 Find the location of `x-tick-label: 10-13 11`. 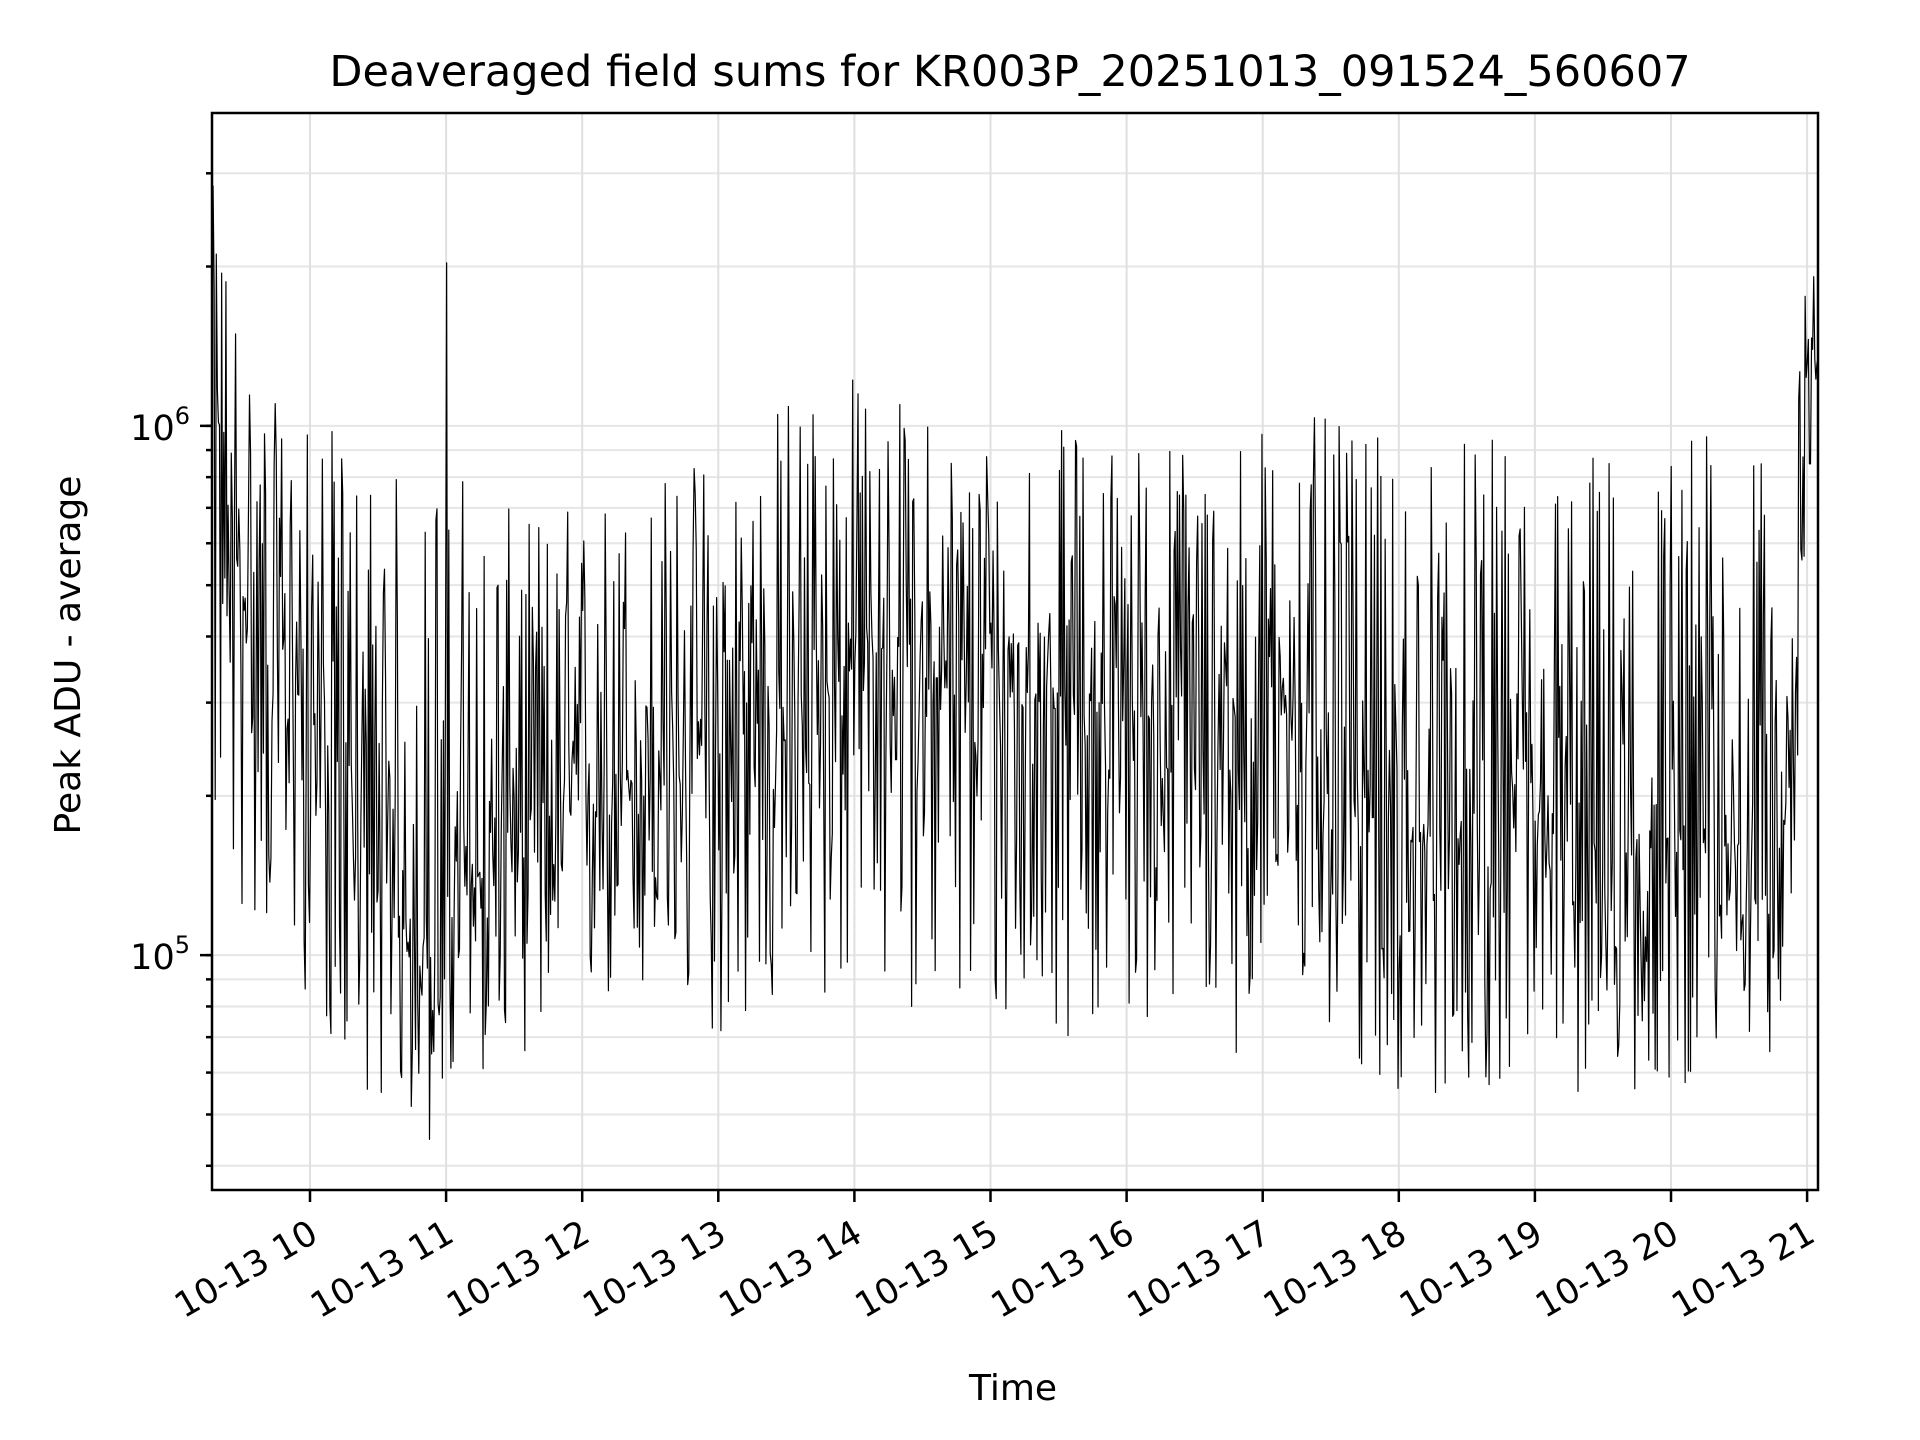

x-tick-label: 10-13 11 is located at coordinates (382, 1269).